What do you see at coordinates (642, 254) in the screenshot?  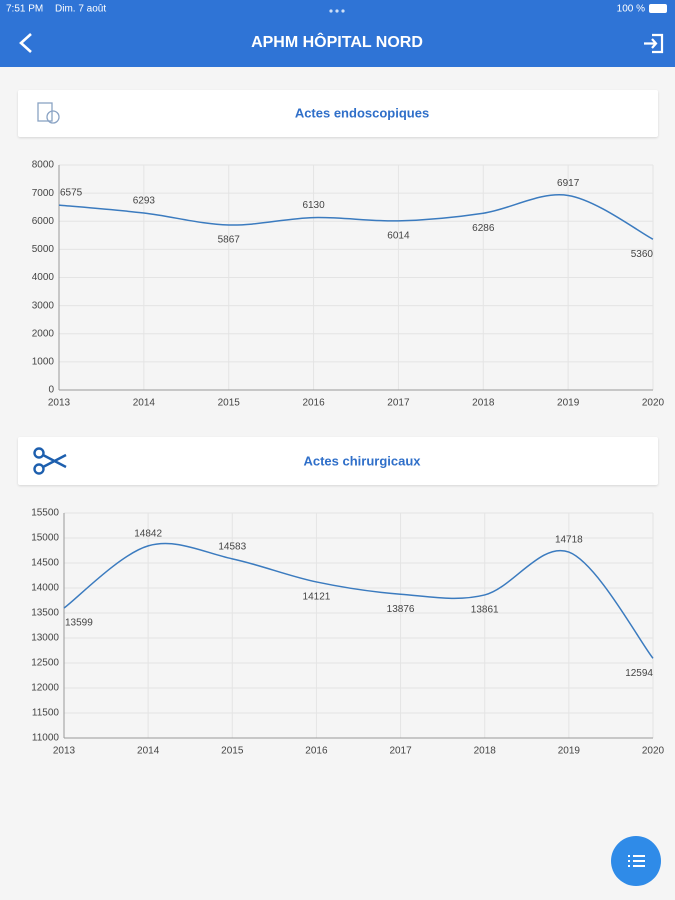 I see `data-label: 5360` at bounding box center [642, 254].